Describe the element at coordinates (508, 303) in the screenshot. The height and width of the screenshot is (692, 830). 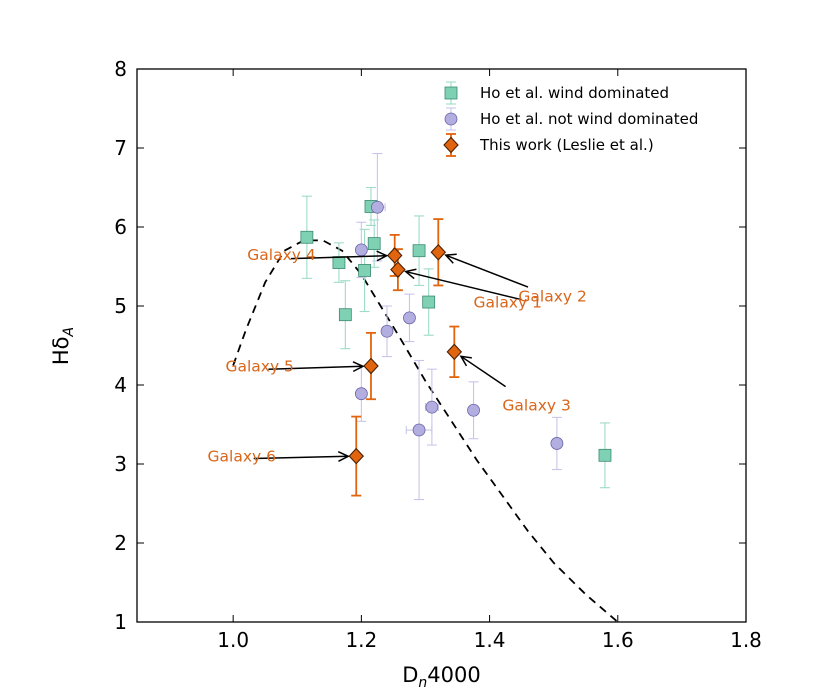
I see `annotation-label: Galaxy 1` at that location.